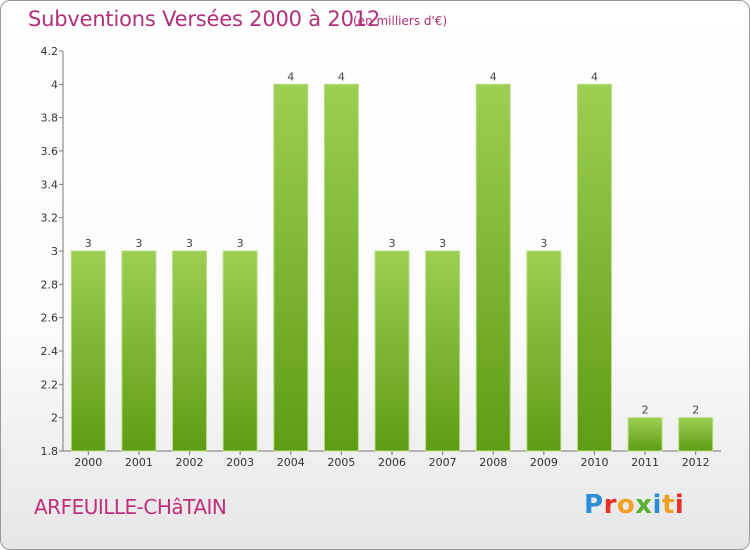  I want to click on bar-2005, so click(341, 267).